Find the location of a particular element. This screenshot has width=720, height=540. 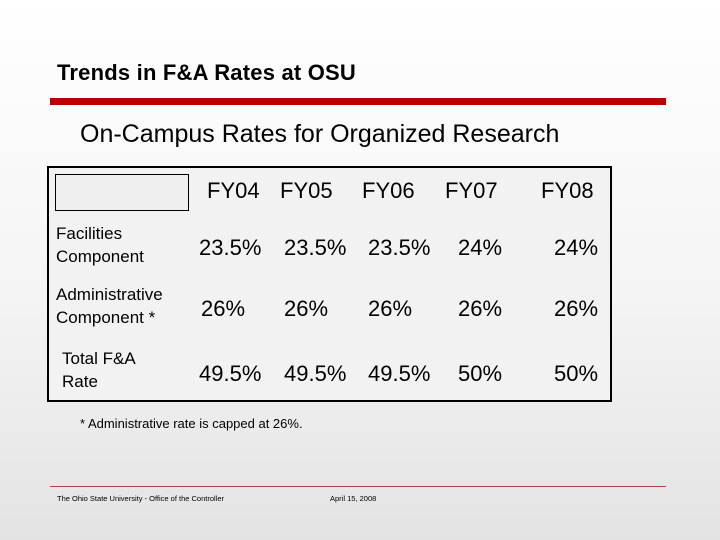

row-label-line: Administrative is located at coordinates (109, 294).